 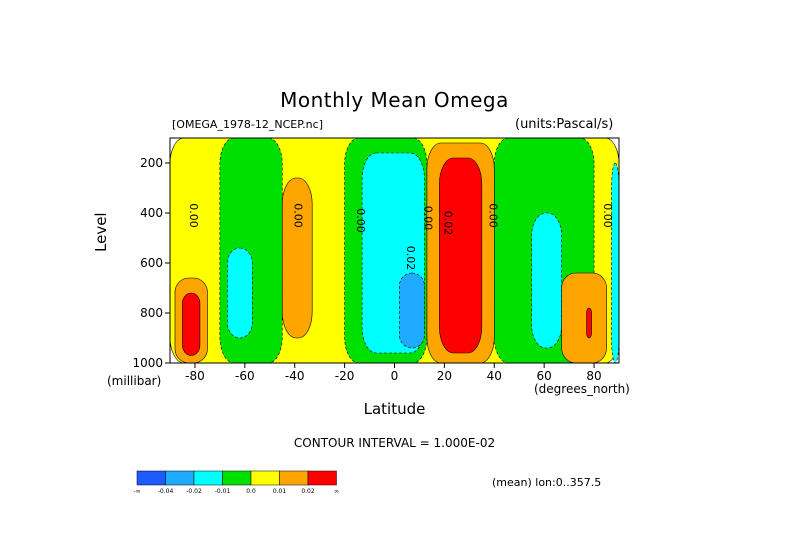 I want to click on x-tick-label: 80, so click(x=593, y=376).